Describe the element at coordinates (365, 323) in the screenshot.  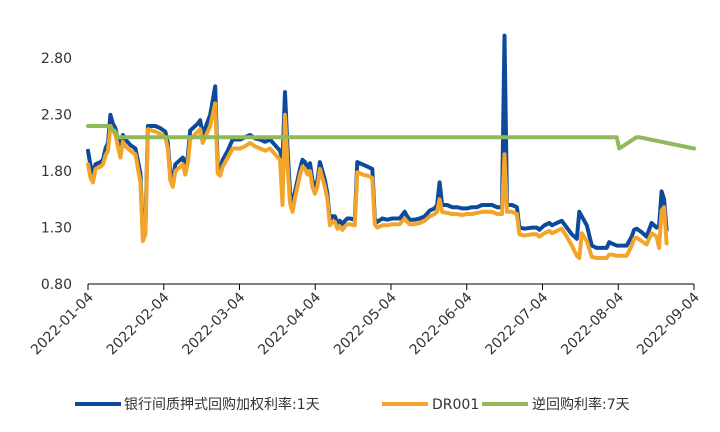
I see `x-tick-label: 2022-05-04` at that location.